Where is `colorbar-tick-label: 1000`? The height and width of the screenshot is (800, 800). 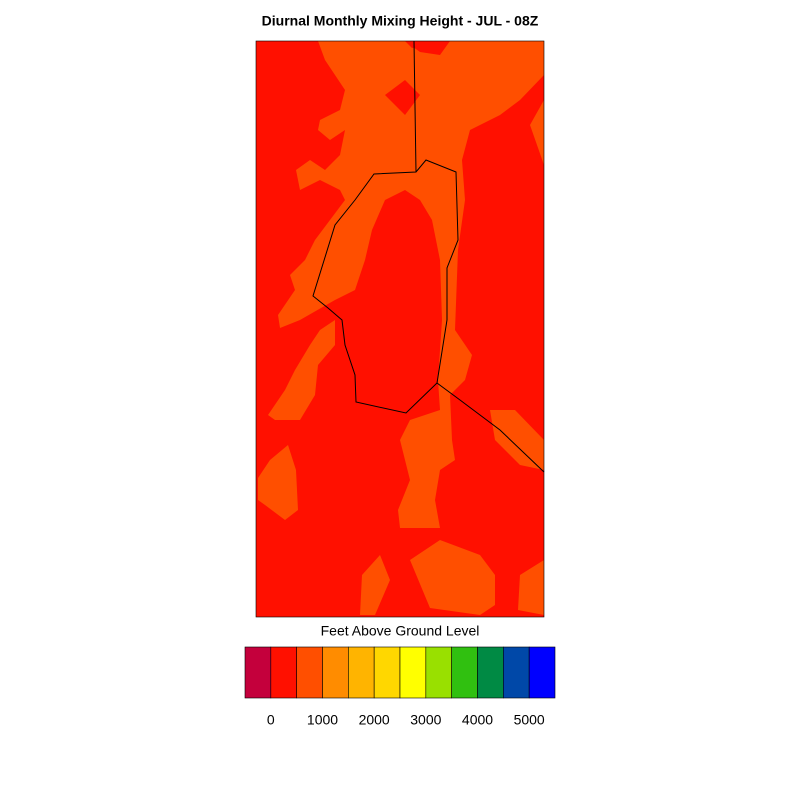
colorbar-tick-label: 1000 is located at coordinates (322, 720).